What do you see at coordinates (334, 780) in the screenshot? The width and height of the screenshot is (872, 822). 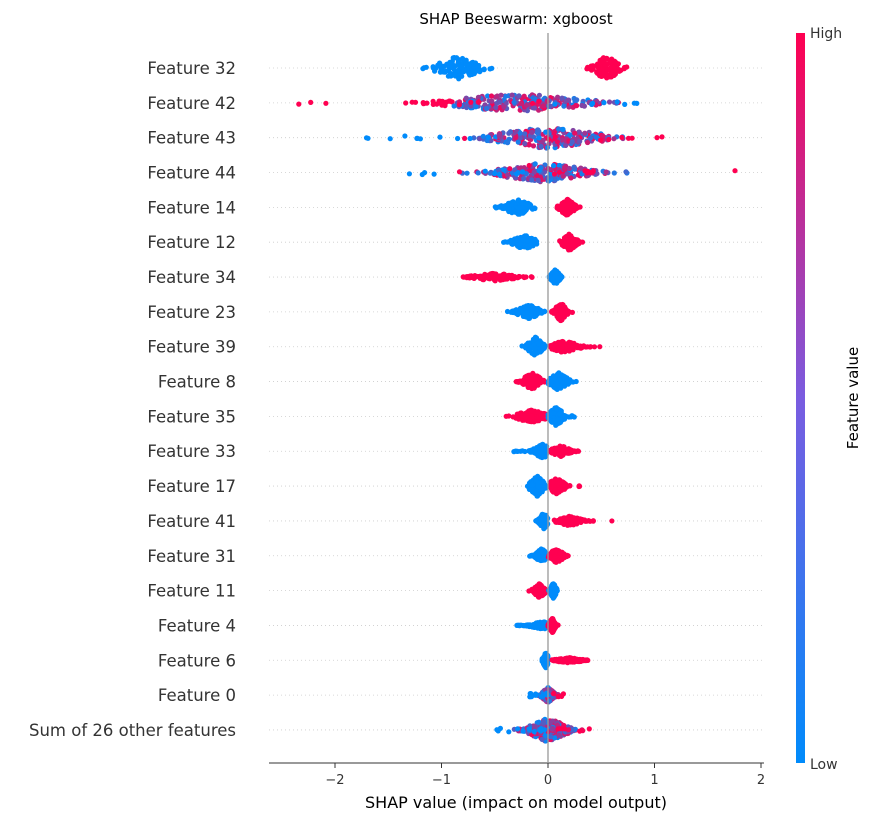 I see `x-tick-label: −2` at bounding box center [334, 780].